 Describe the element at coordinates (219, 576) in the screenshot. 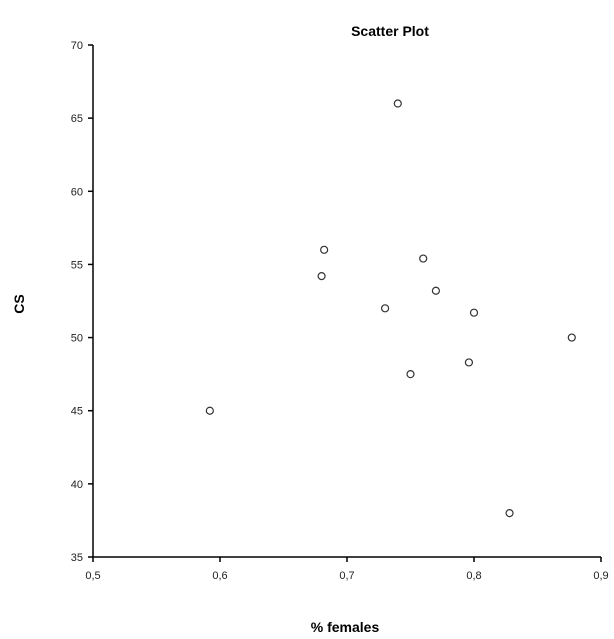

I see `x-tick-label: 0,6` at that location.